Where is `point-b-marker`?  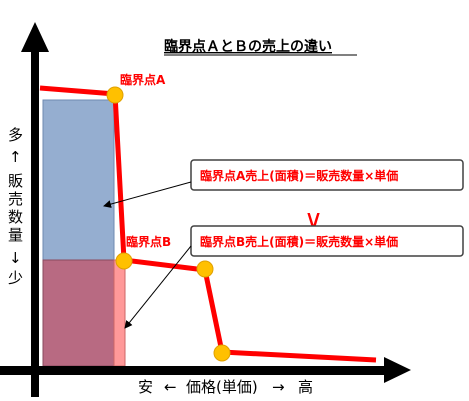 point-b-marker is located at coordinates (124, 261).